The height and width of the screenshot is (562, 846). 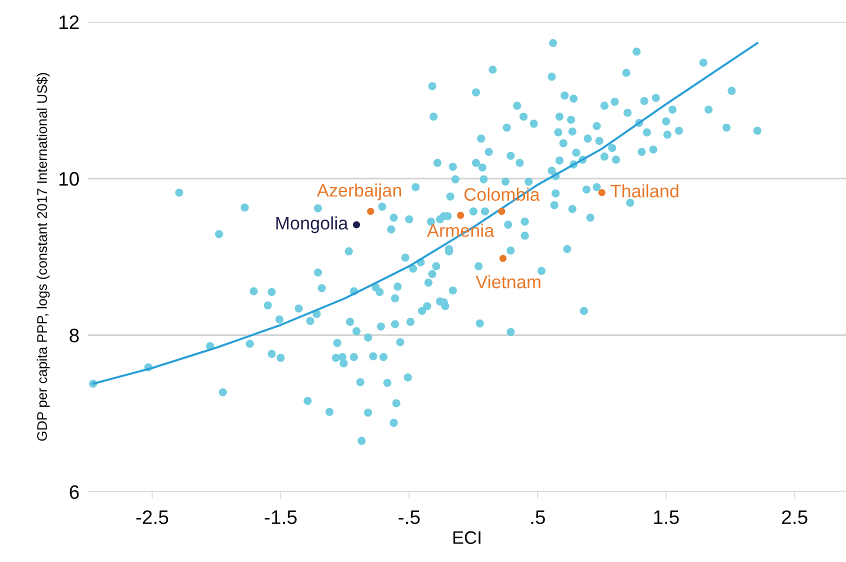 What do you see at coordinates (466, 537) in the screenshot?
I see `x-axis-title: ECI` at bounding box center [466, 537].